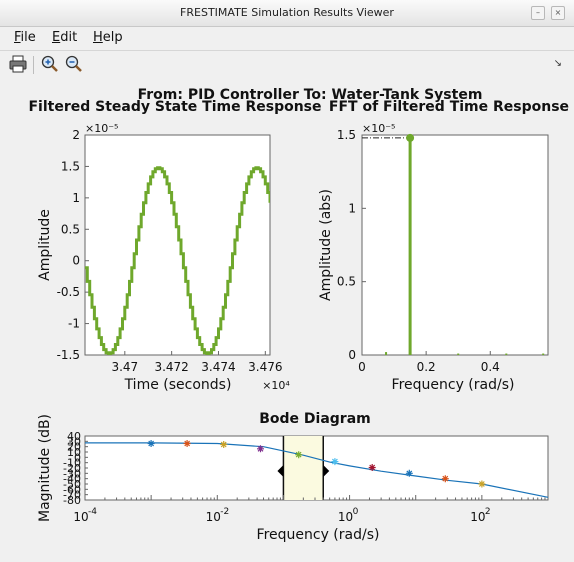 Image resolution: width=574 pixels, height=562 pixels. I want to click on window-title: FRESTIMATE Simulation Results Viewer, so click(287, 12).